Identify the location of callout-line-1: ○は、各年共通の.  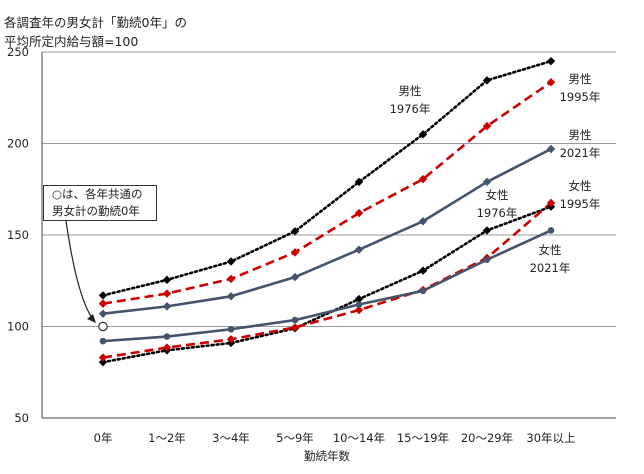
(97, 194).